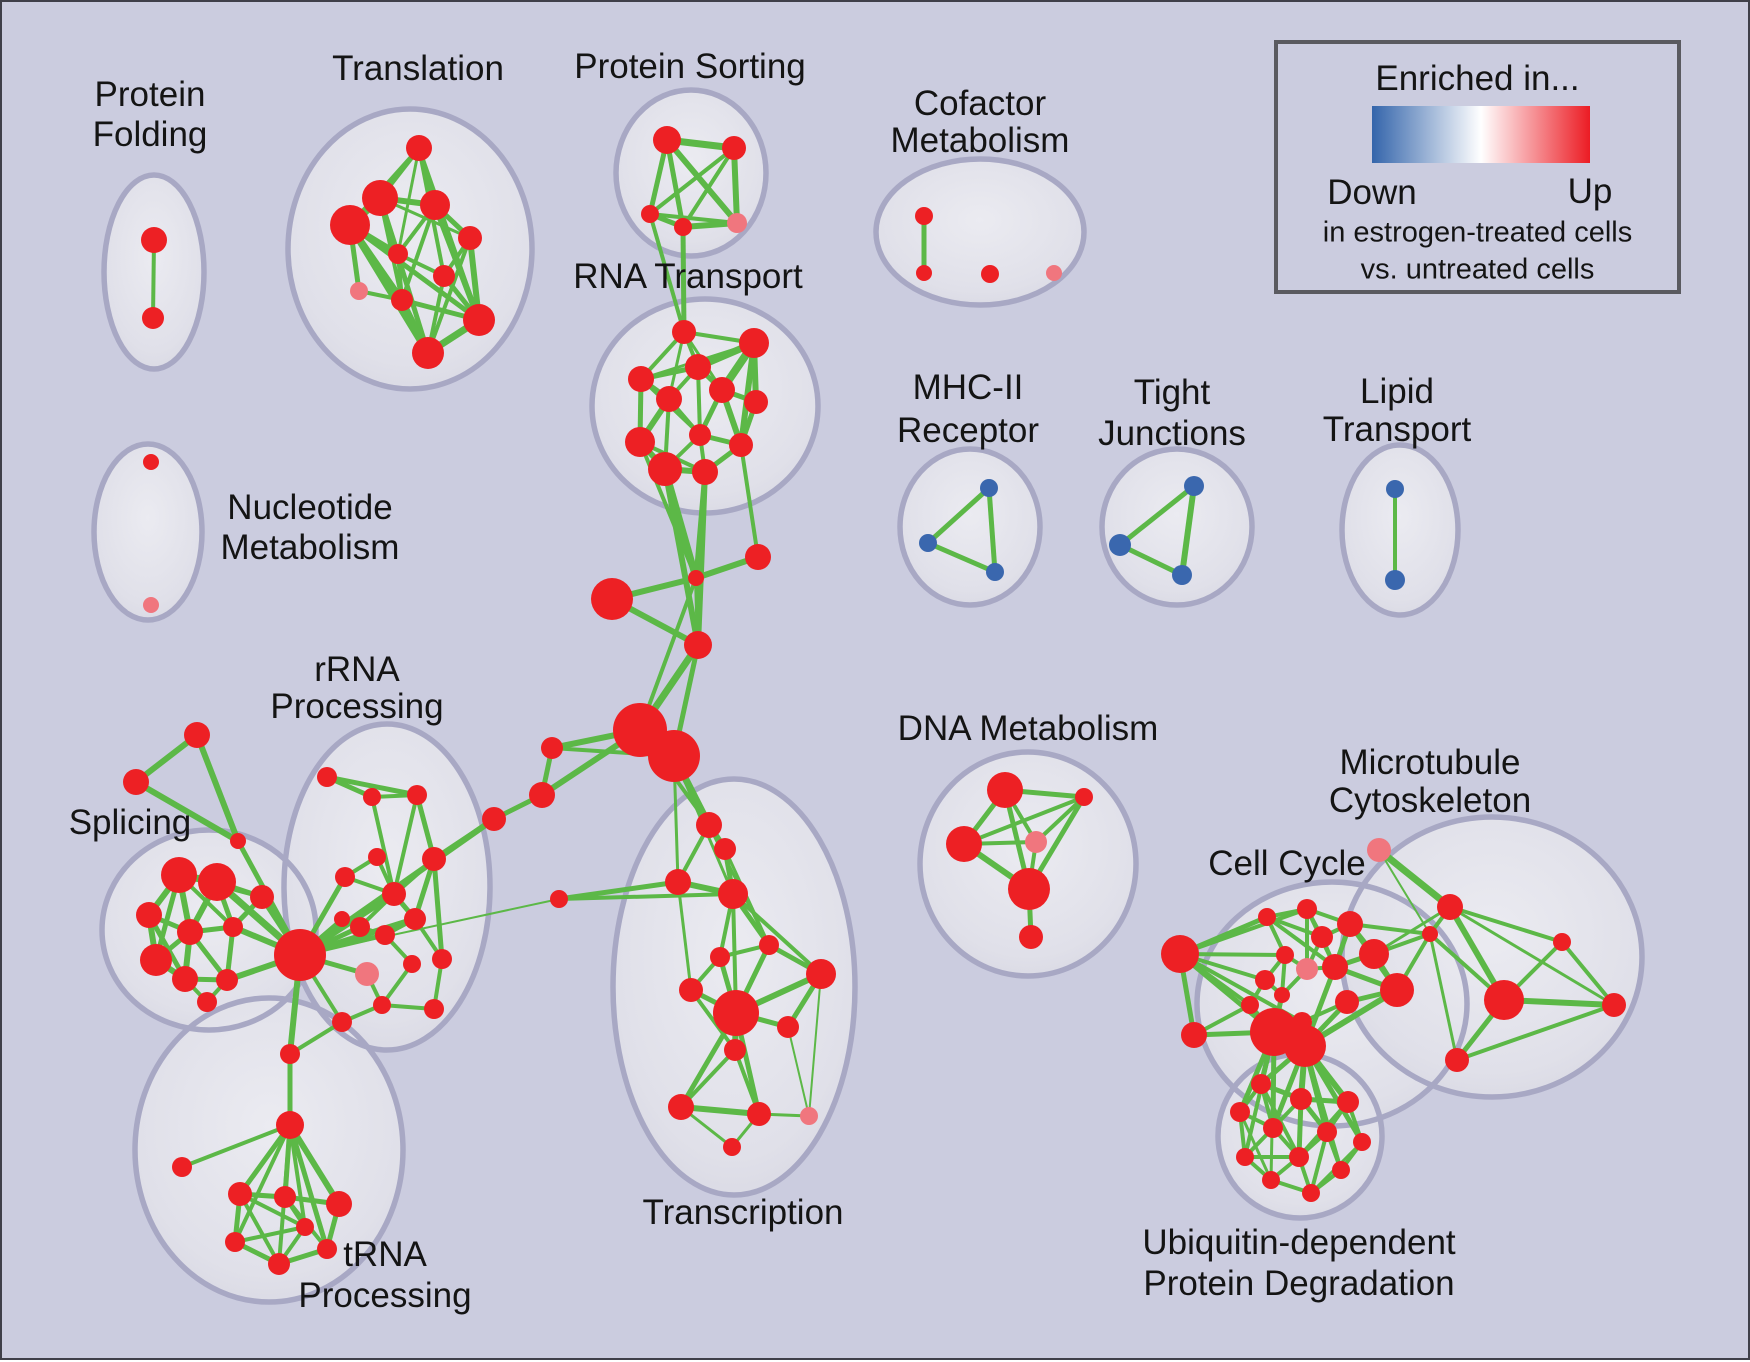 The image size is (1750, 1362). What do you see at coordinates (968, 409) in the screenshot?
I see `cluster-label-mhc-ii-receptor: MHC-II Receptor` at bounding box center [968, 409].